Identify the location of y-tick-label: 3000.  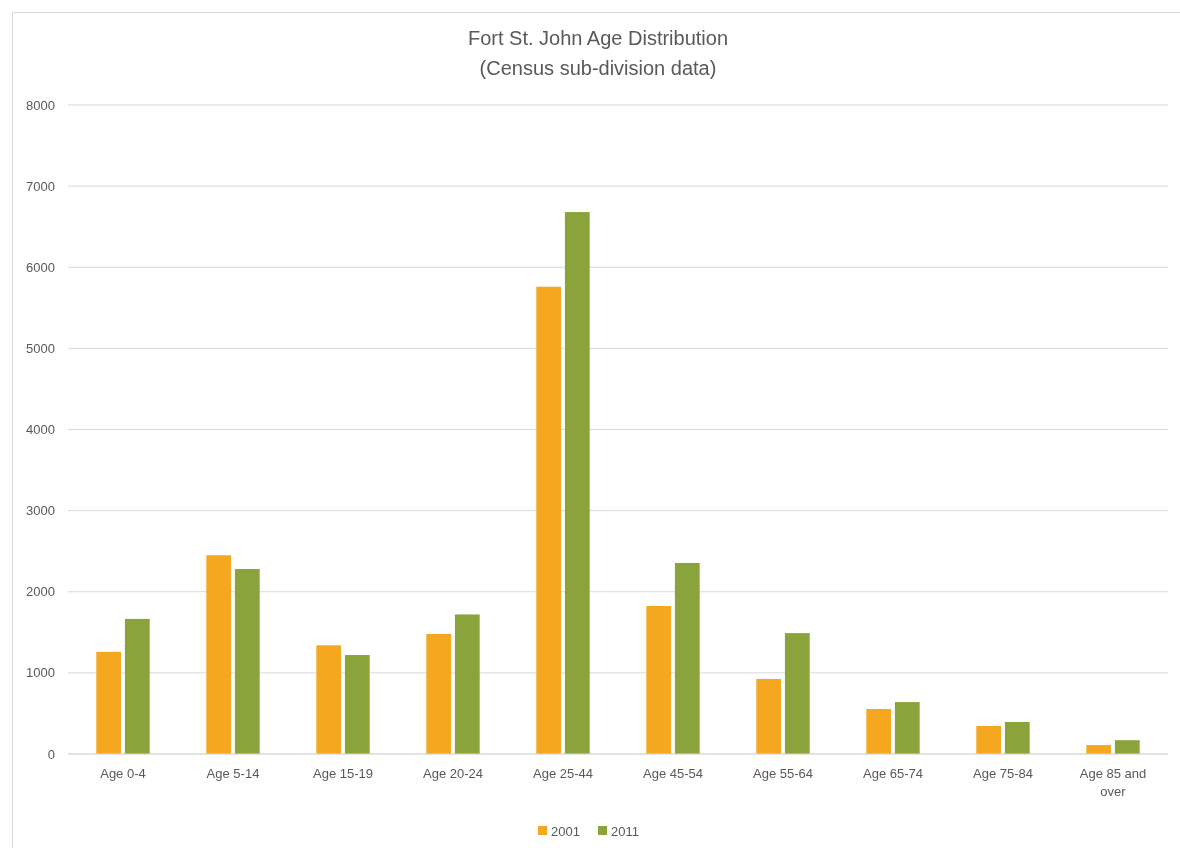
(40, 511).